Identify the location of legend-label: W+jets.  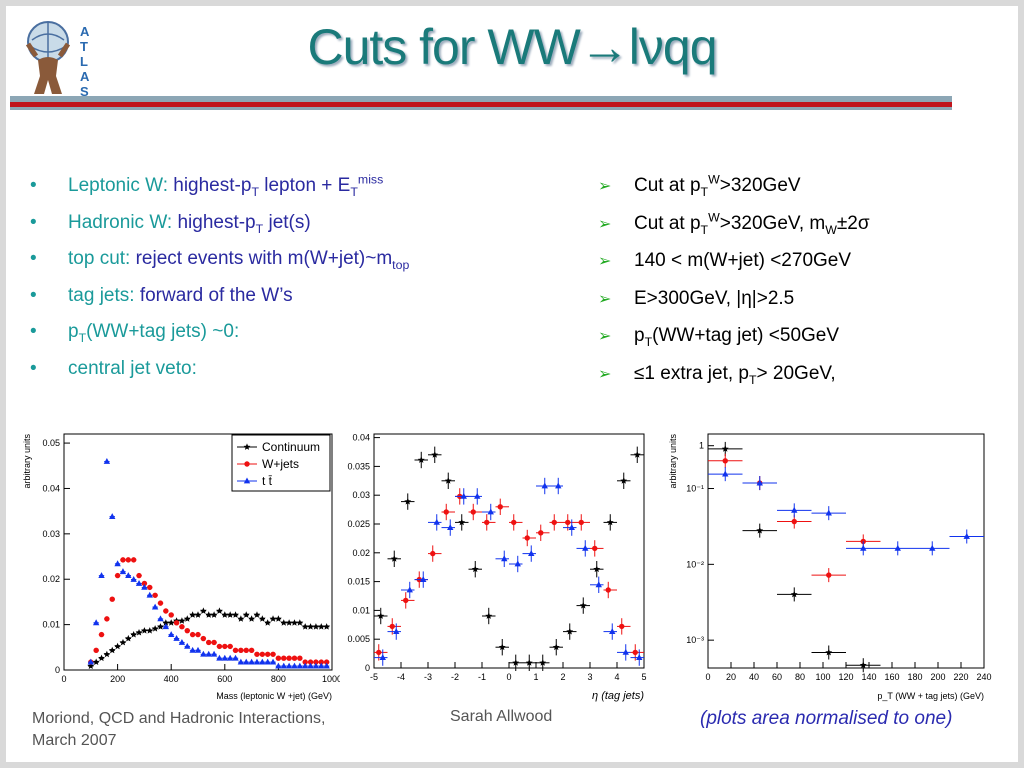
(280, 464).